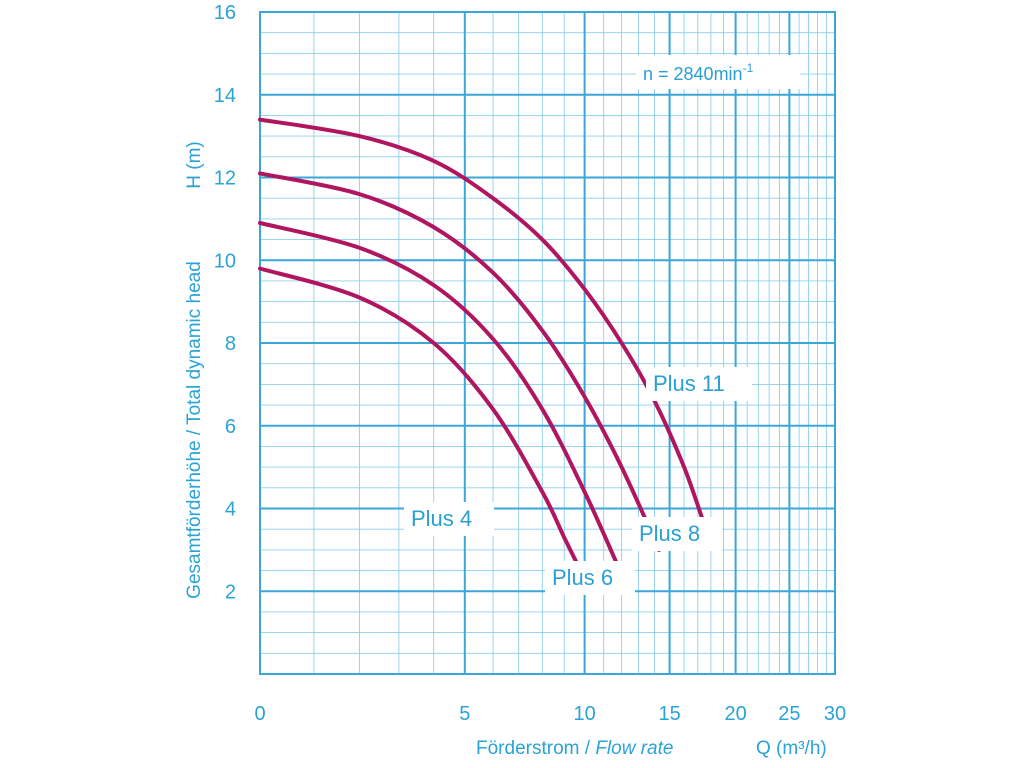 This screenshot has width=1024, height=768. I want to click on y-tick-label: 2, so click(230, 592).